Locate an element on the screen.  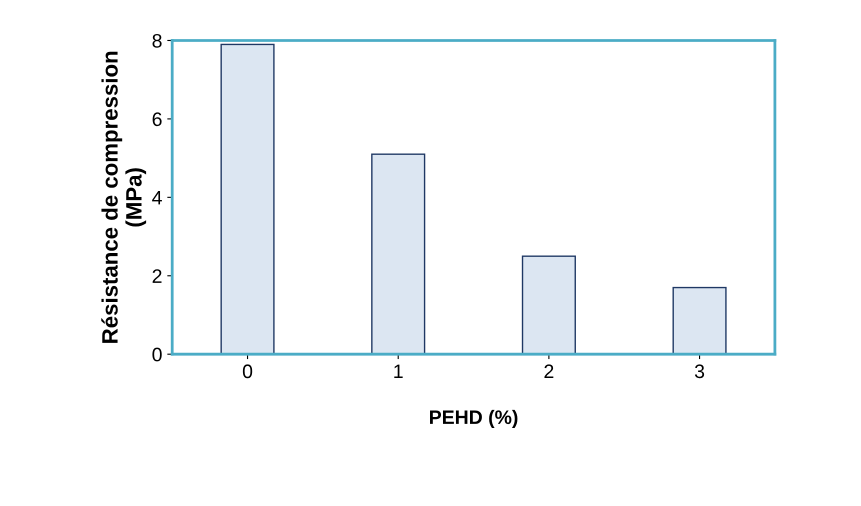
x-axis-title: PEHD (%) is located at coordinates (474, 419).